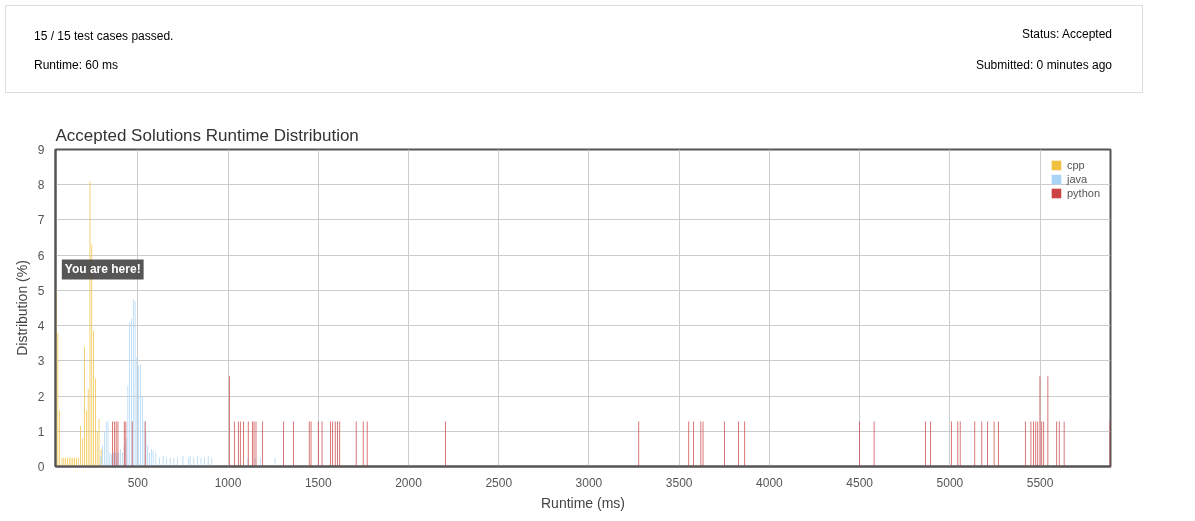 This screenshot has width=1195, height=521. Describe the element at coordinates (138, 482) in the screenshot. I see `x-tick-label: 500` at that location.